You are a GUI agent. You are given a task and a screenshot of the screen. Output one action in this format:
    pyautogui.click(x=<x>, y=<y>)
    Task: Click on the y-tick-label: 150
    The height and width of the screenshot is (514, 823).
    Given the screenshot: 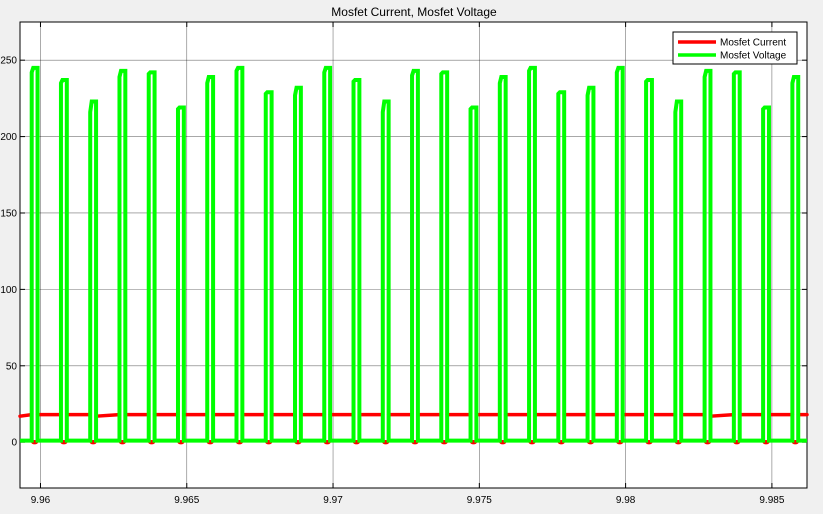 What is the action you would take?
    pyautogui.click(x=8, y=213)
    